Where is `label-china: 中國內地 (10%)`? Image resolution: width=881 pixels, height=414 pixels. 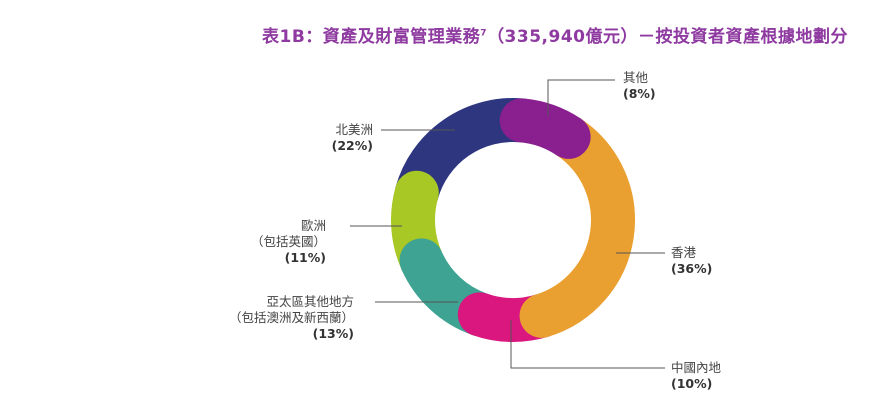
label-china: 中國內地 (10%) is located at coordinates (696, 376).